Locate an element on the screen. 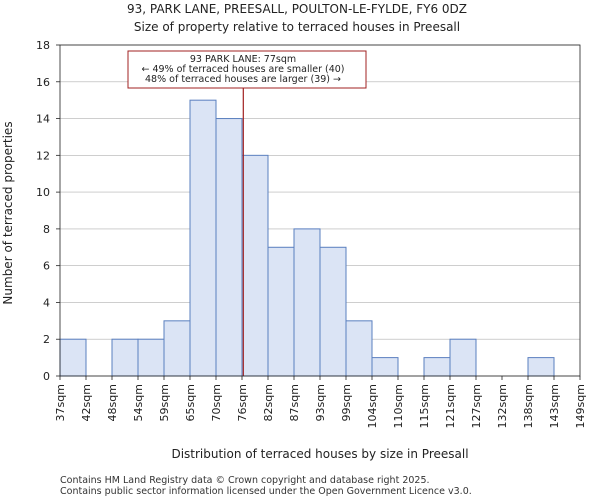 This screenshot has height=500, width=600. y-tick-label: 18 is located at coordinates (43, 45).